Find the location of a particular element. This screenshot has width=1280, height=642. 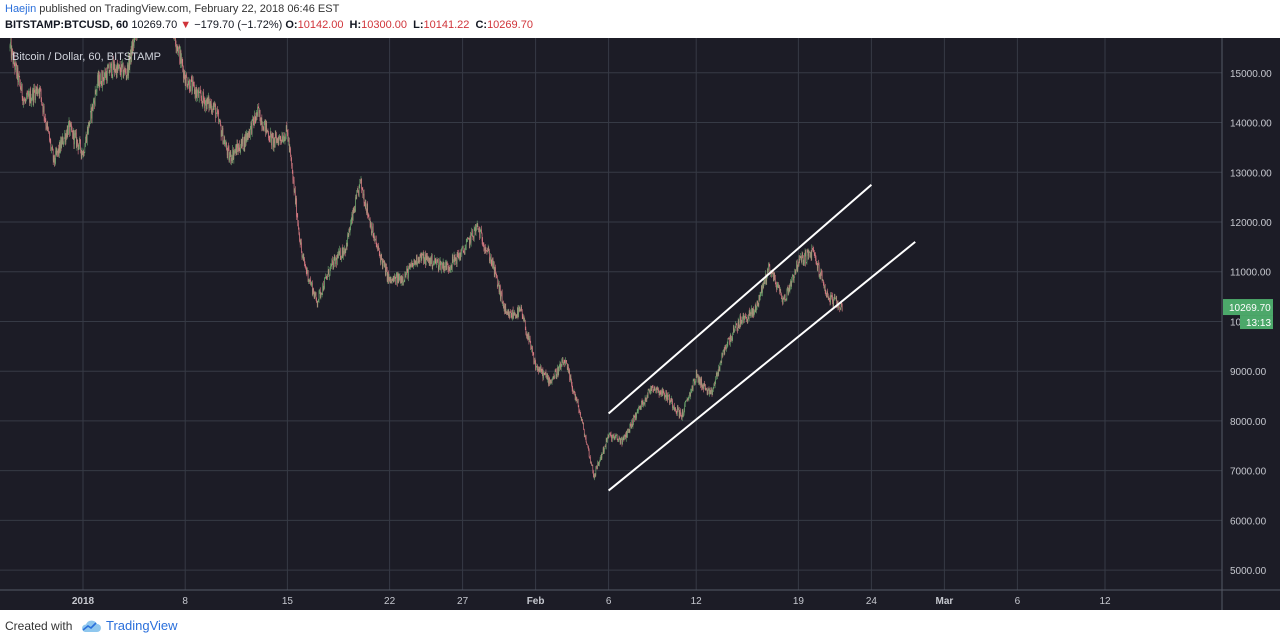

channel-upper-line is located at coordinates (740, 299).